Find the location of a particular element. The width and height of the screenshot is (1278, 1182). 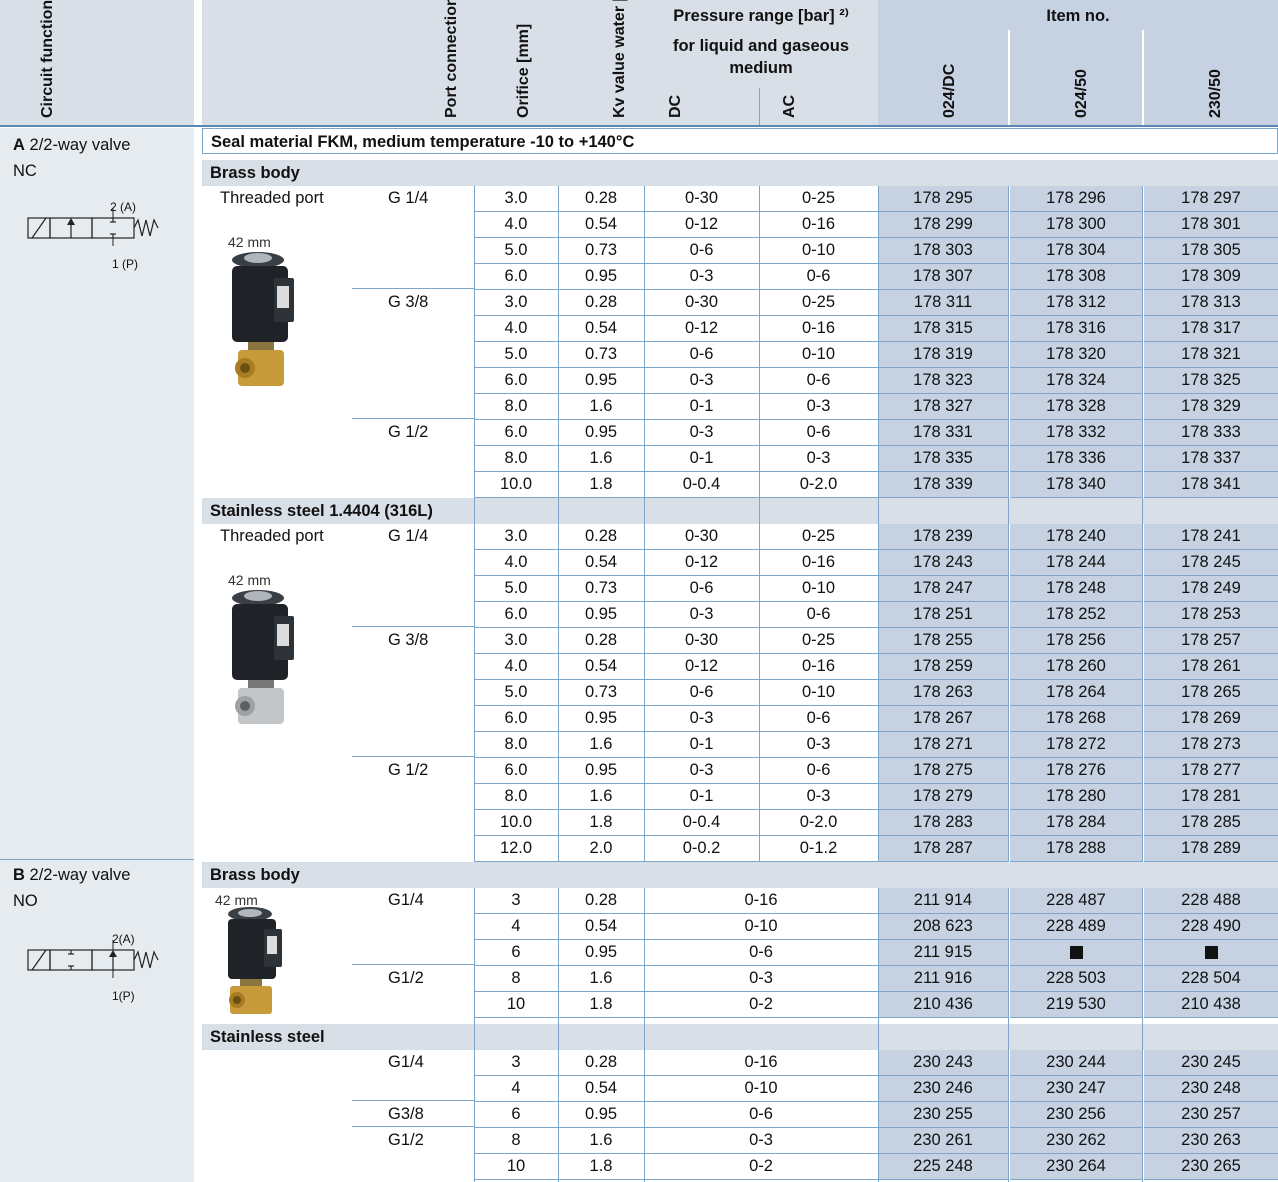

table-row: 4 0.54 0-10 208 623 228 489 228 490 is located at coordinates (639, 927).